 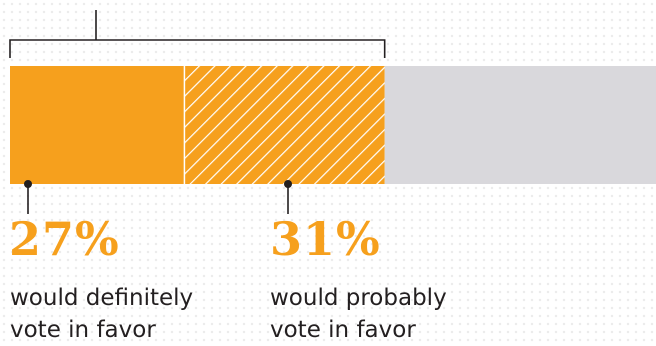 What do you see at coordinates (97, 125) in the screenshot?
I see `bar-segment-definitely` at bounding box center [97, 125].